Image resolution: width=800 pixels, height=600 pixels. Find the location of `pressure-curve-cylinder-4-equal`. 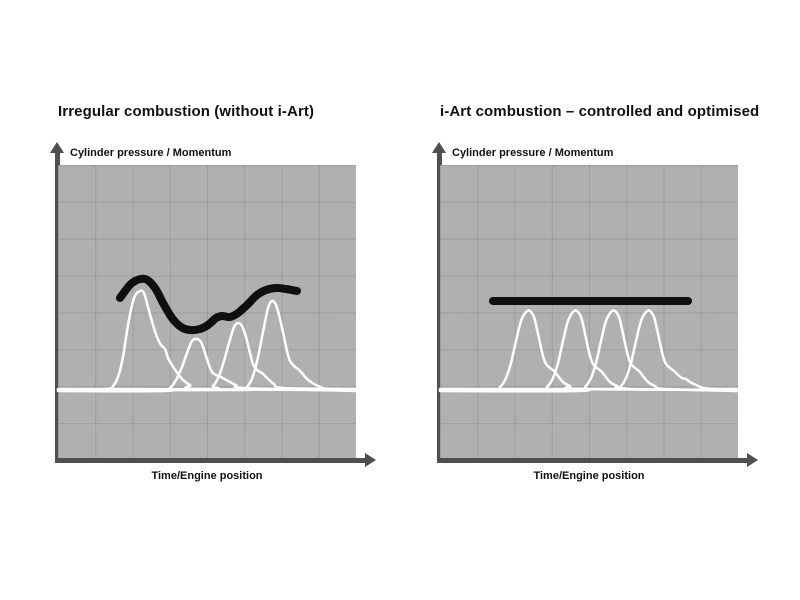

pressure-curve-cylinder-4-equal is located at coordinates (589, 350).